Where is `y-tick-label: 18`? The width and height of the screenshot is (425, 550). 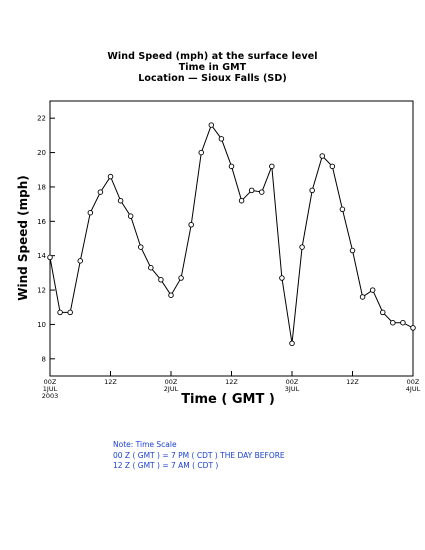
y-tick-label: 18 is located at coordinates (41, 187).